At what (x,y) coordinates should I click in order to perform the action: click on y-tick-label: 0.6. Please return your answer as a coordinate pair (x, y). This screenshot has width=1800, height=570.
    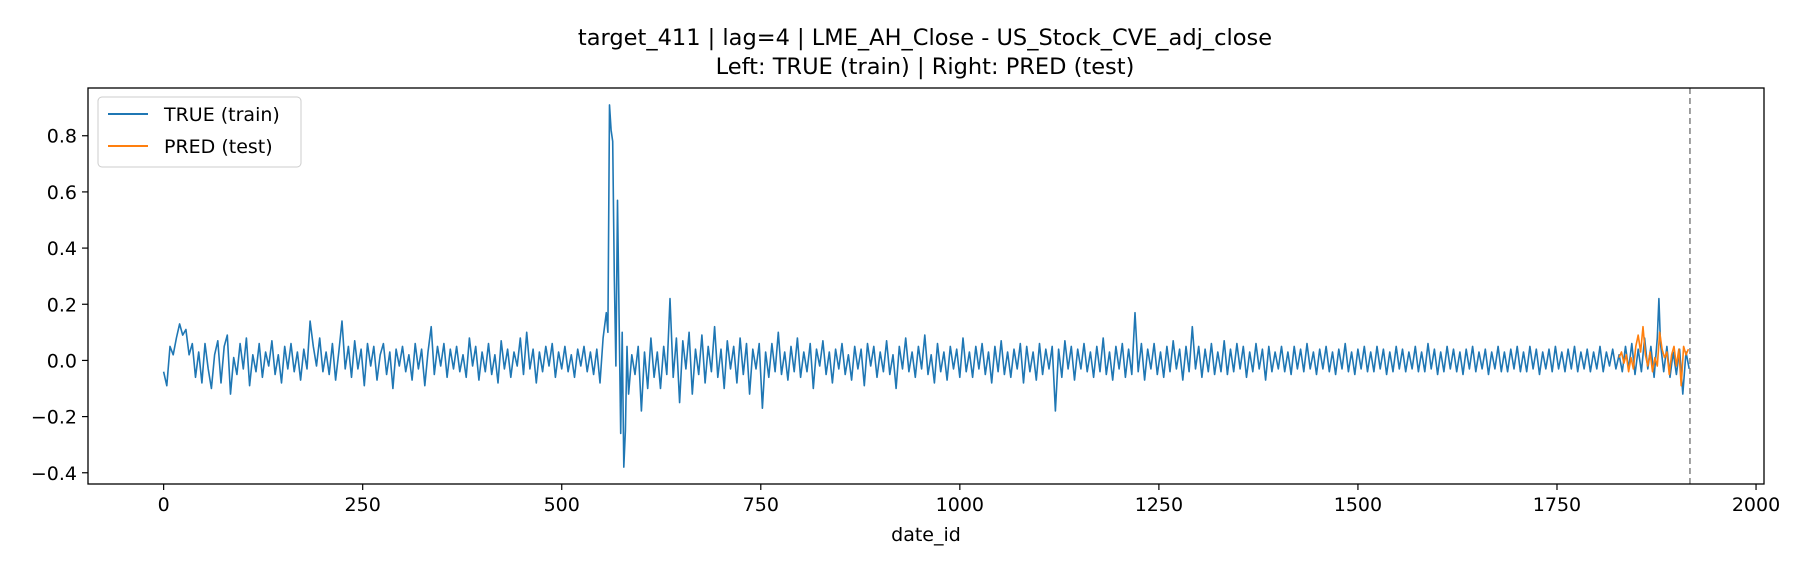
    Looking at the image, I should click on (62, 193).